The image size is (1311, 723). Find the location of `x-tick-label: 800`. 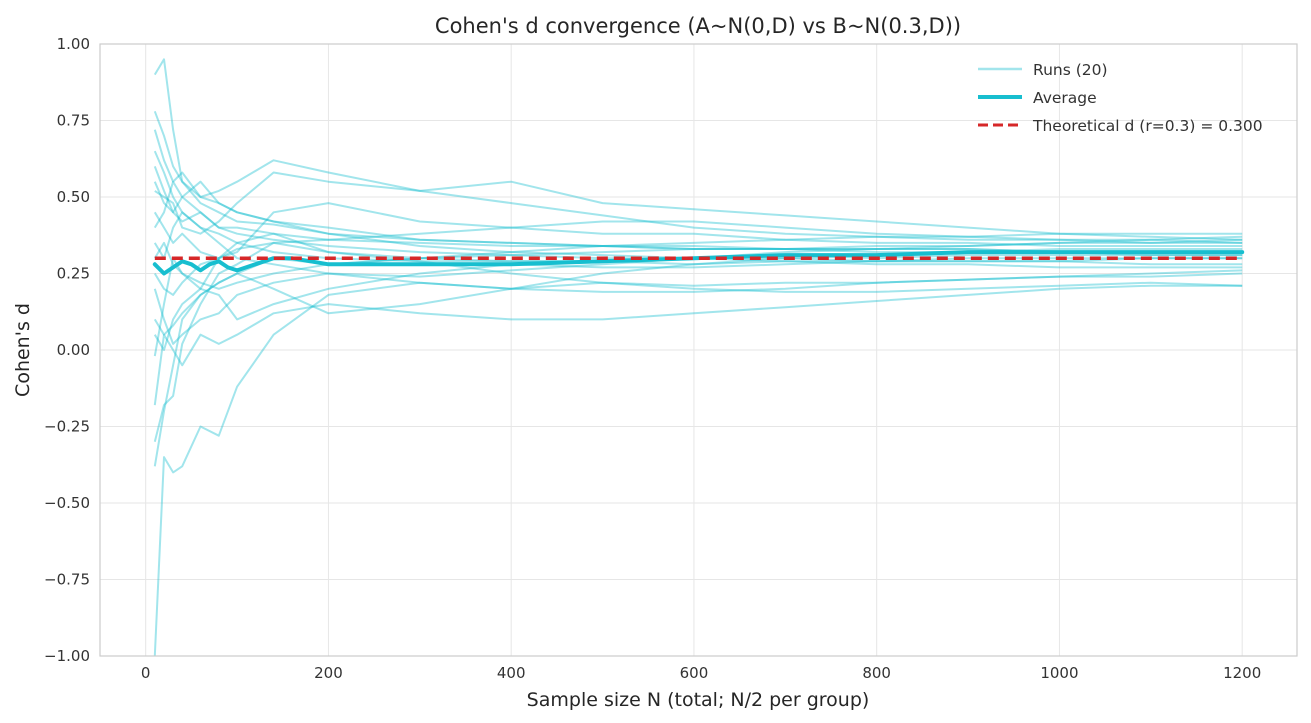

x-tick-label: 800 is located at coordinates (876, 673).